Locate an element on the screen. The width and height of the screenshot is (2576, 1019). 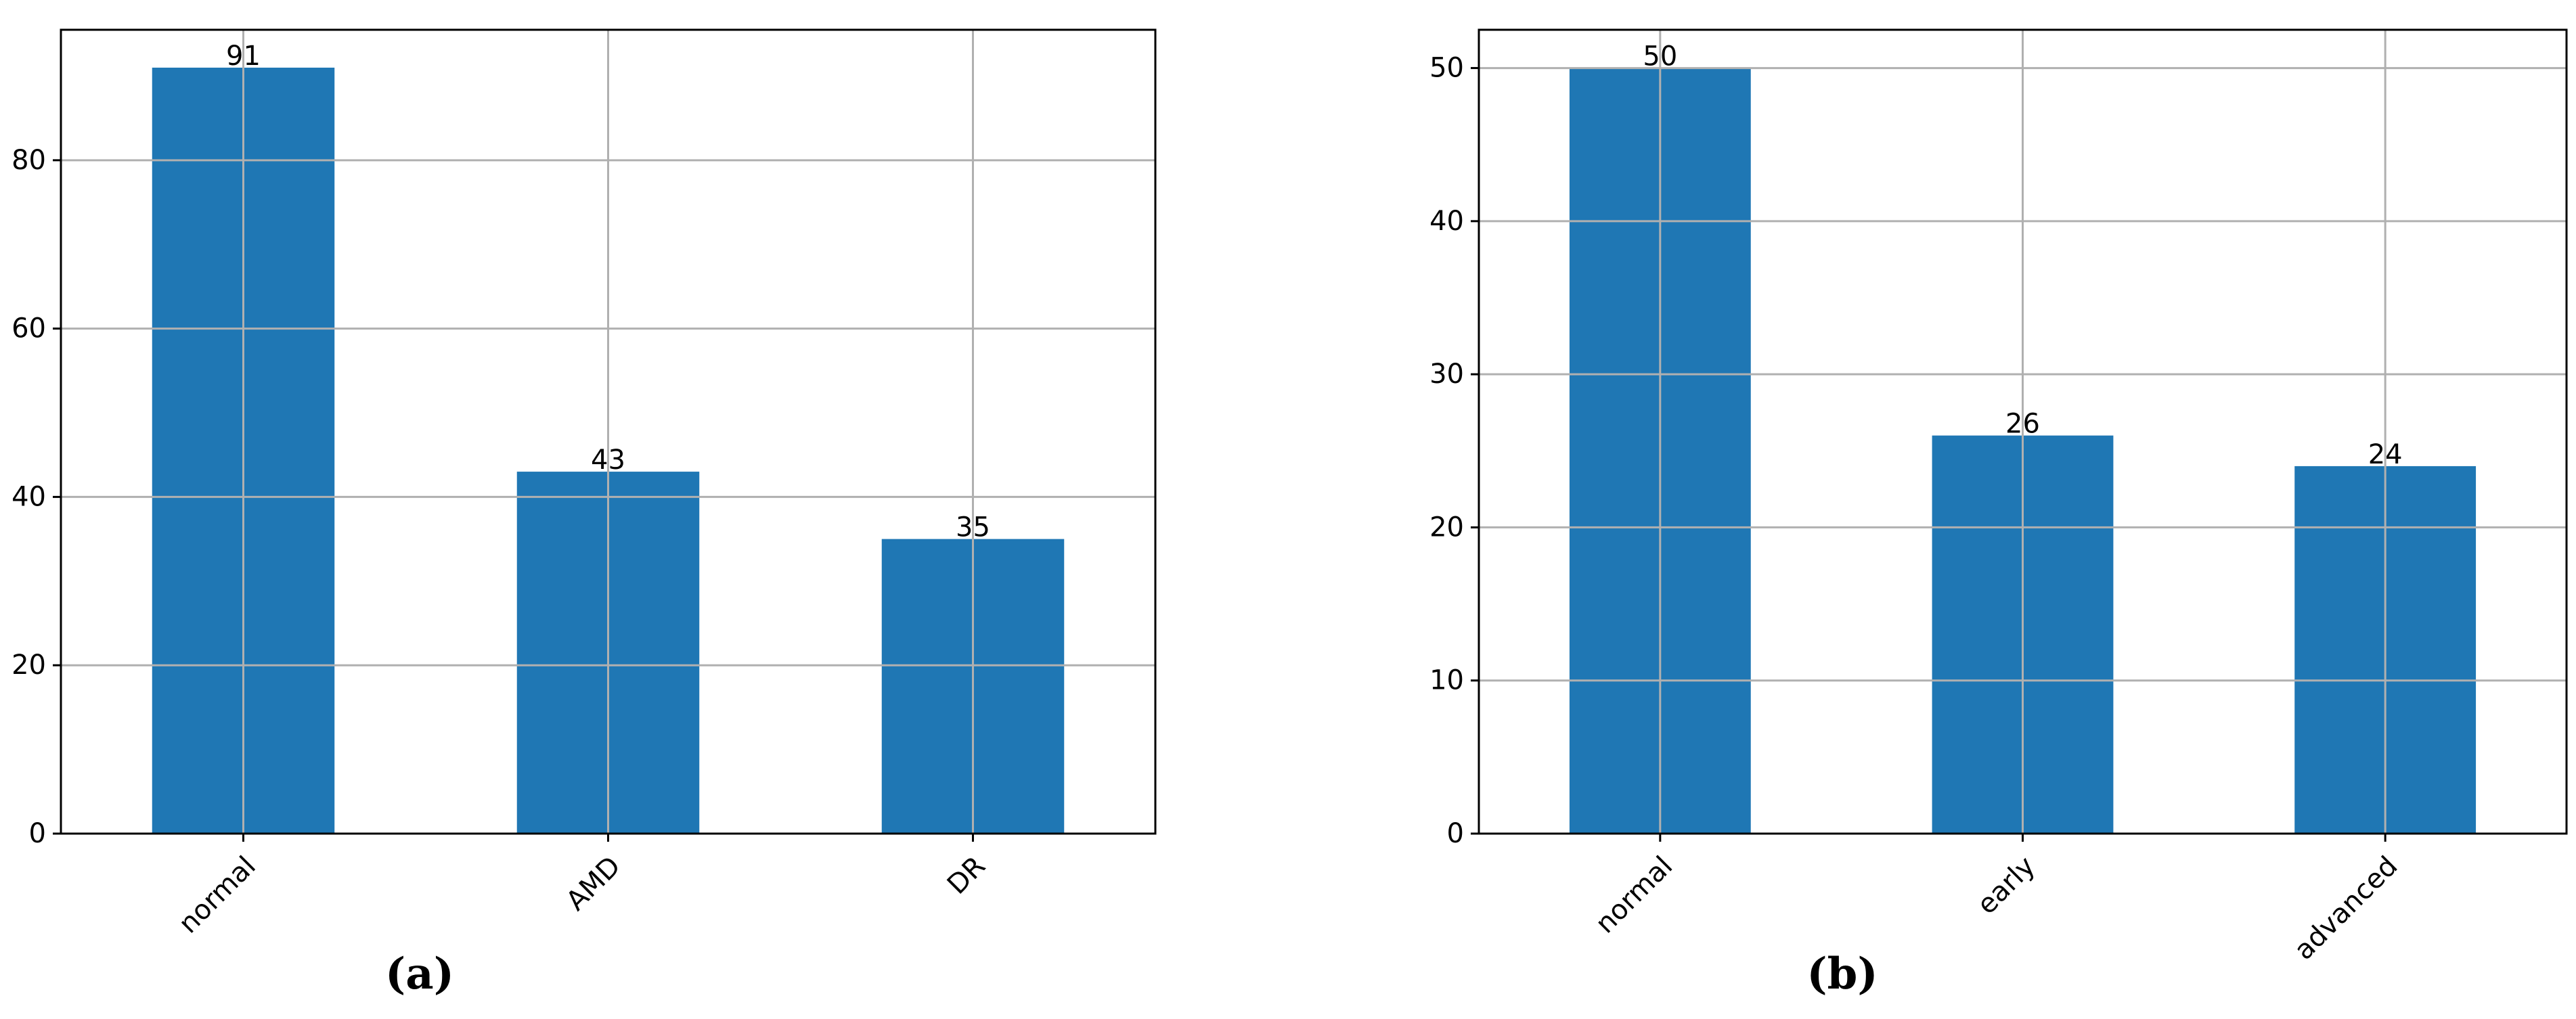
panel-b-caption: (b) is located at coordinates (1842, 974).